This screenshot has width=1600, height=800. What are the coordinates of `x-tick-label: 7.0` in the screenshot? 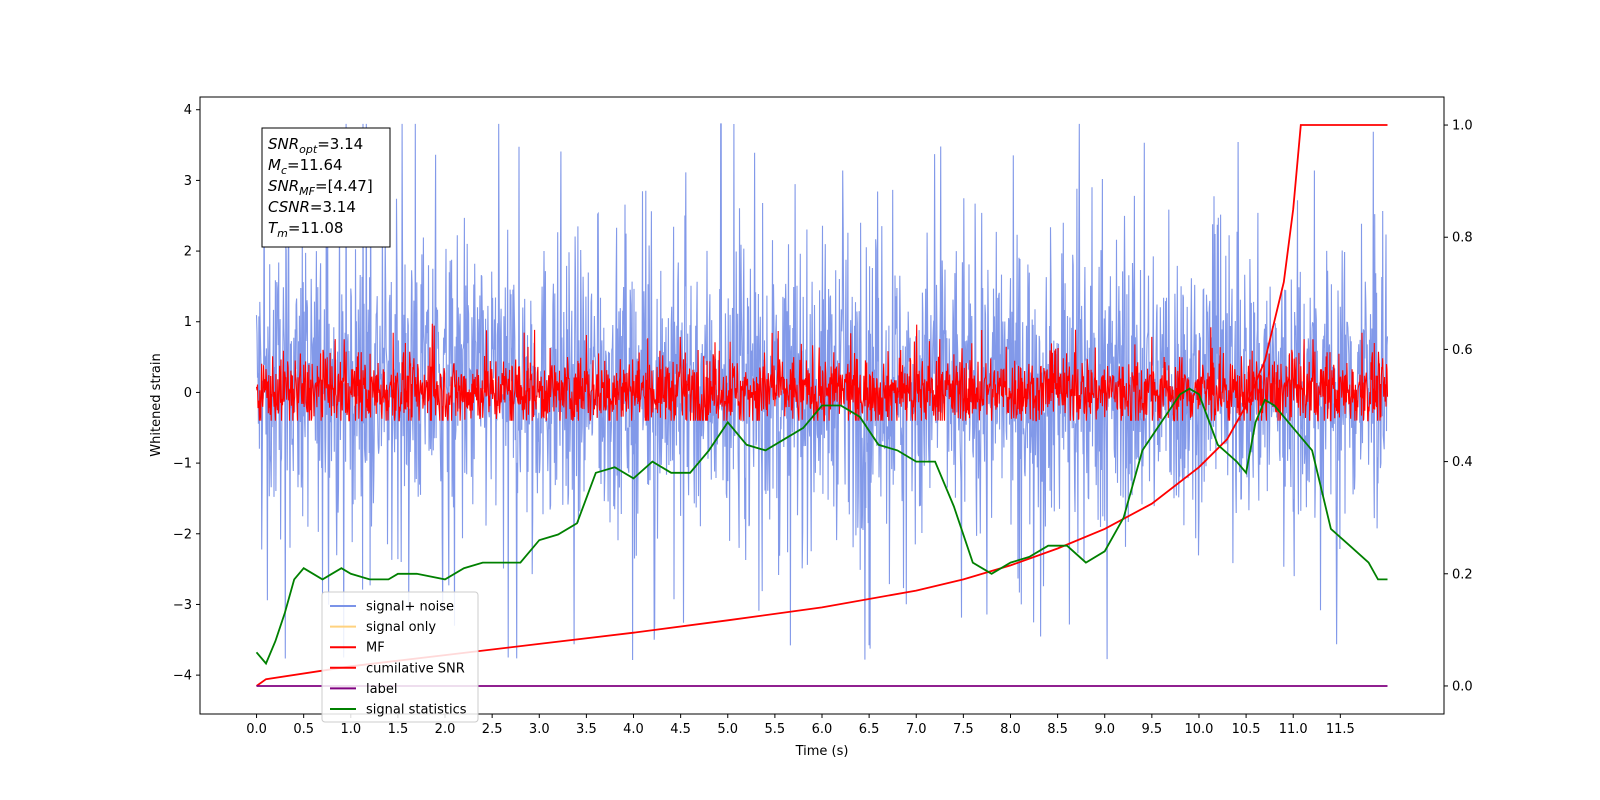 It's located at (916, 729).